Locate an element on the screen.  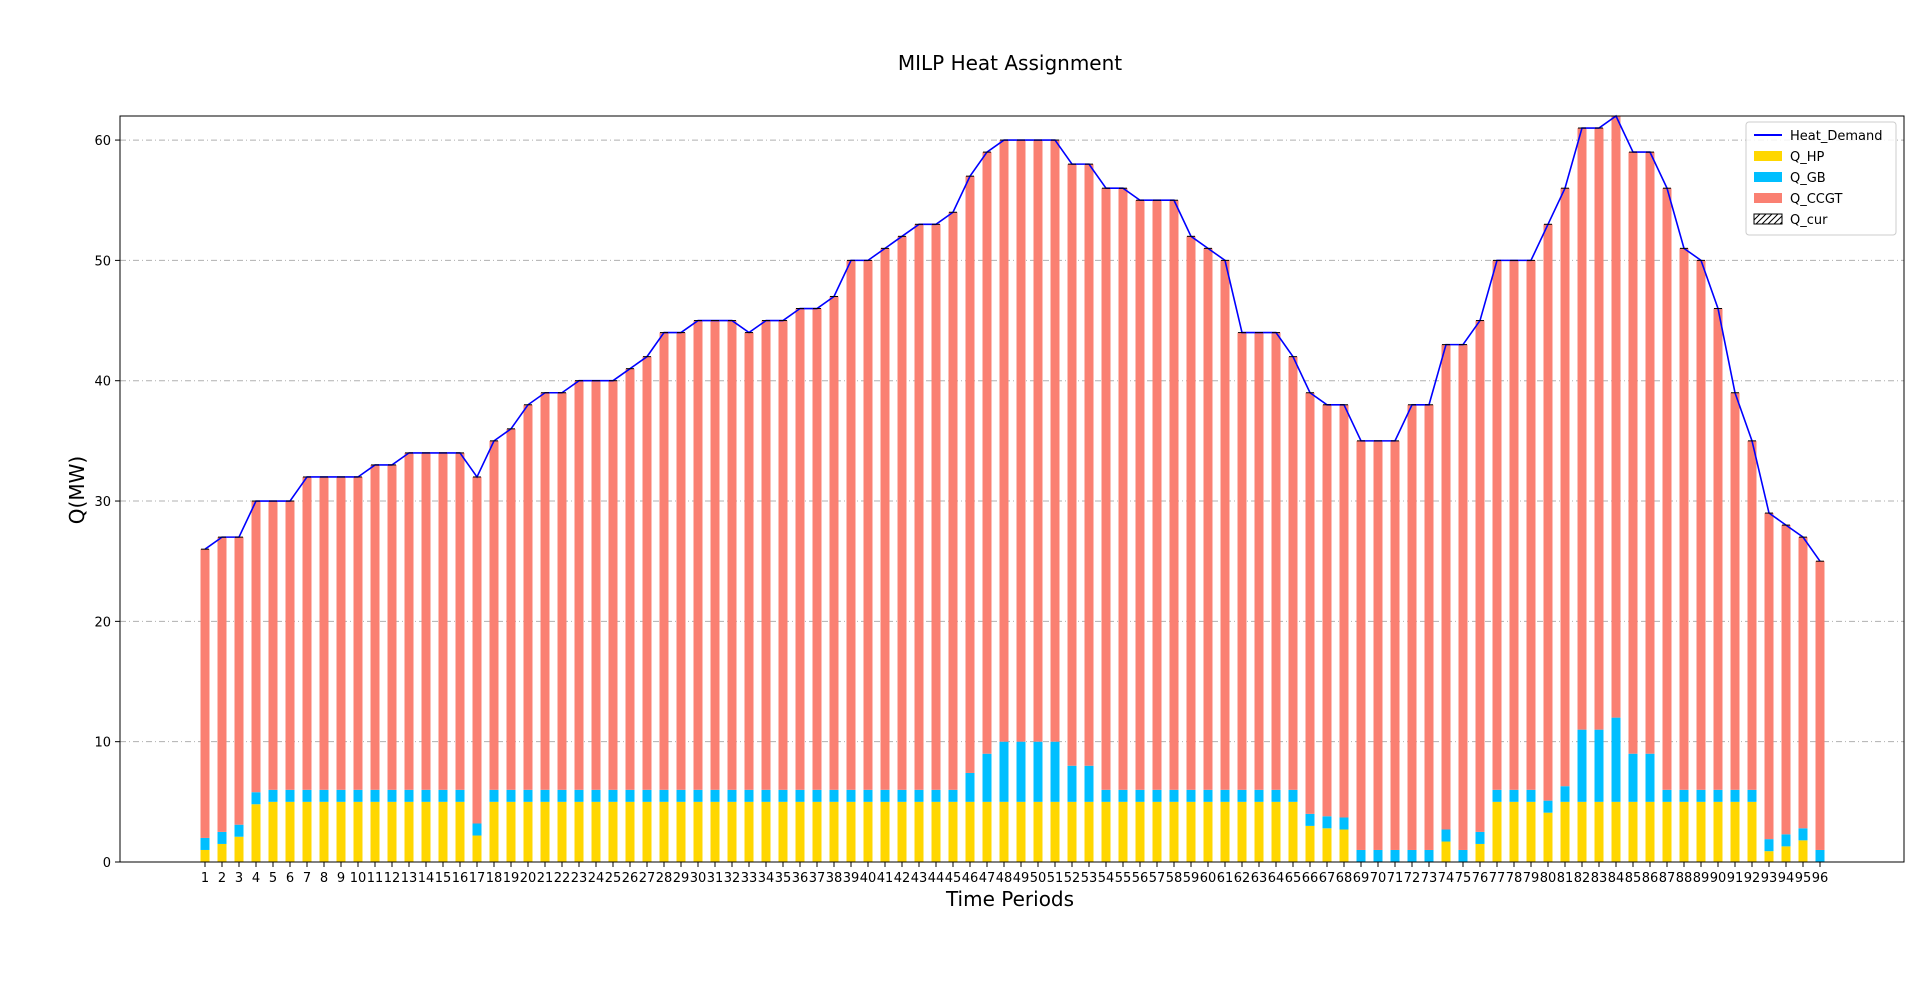
x-tick-label: 23 is located at coordinates (579, 878).